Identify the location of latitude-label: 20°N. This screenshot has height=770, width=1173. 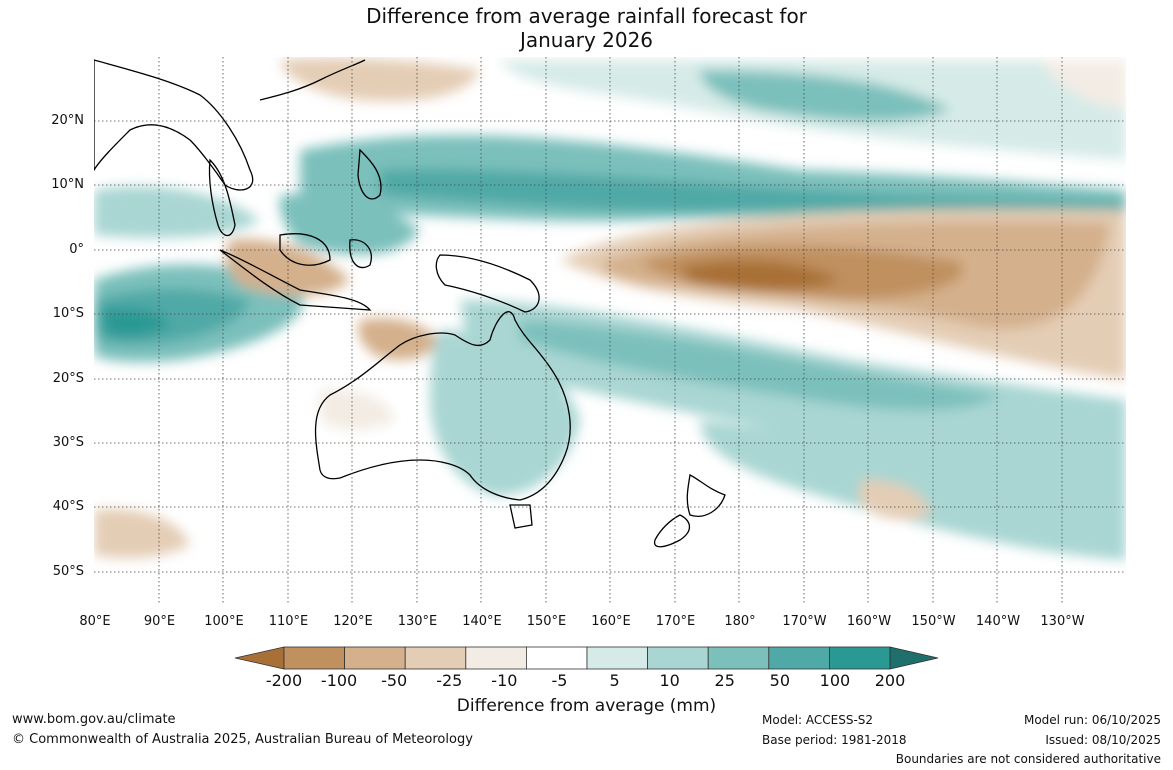
(67, 120).